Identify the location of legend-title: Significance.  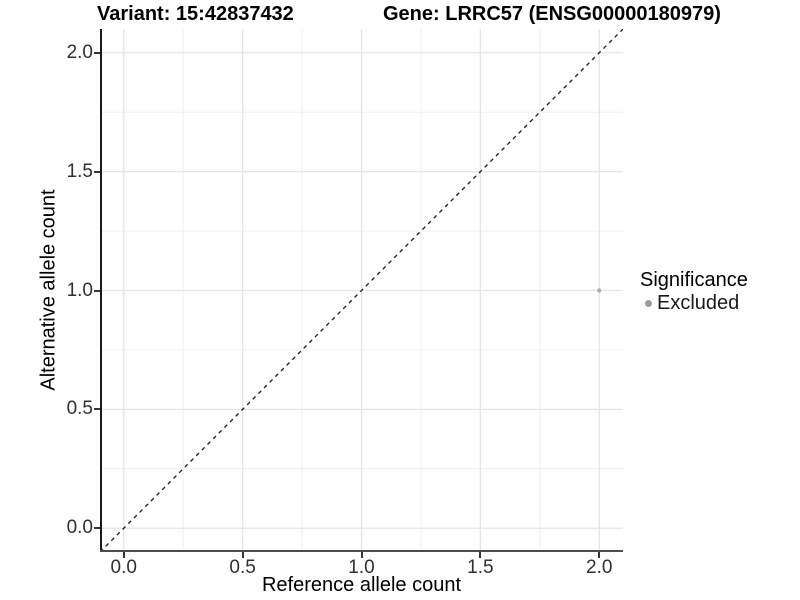
(694, 280).